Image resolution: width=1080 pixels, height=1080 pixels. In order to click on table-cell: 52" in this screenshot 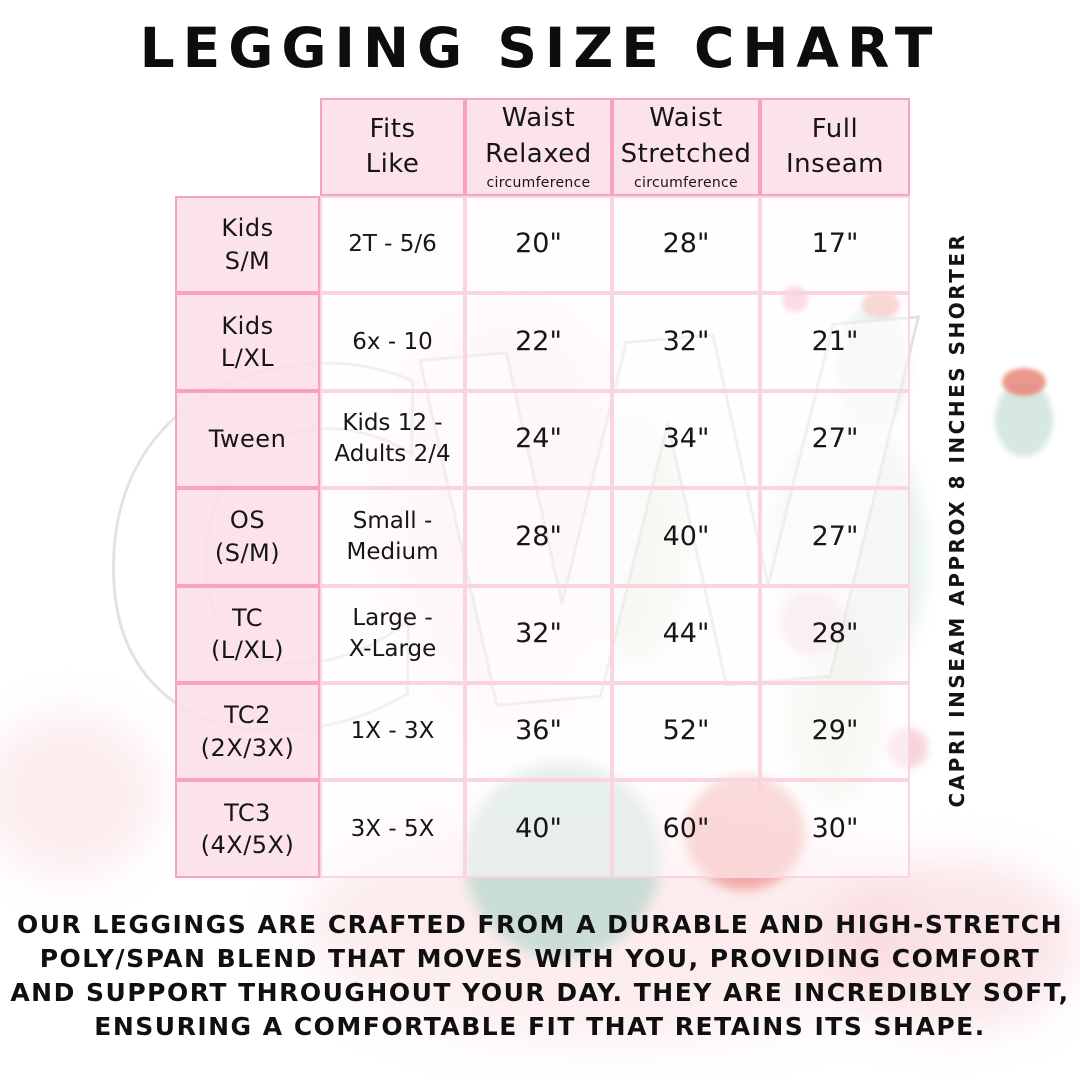, I will do `click(686, 731)`.